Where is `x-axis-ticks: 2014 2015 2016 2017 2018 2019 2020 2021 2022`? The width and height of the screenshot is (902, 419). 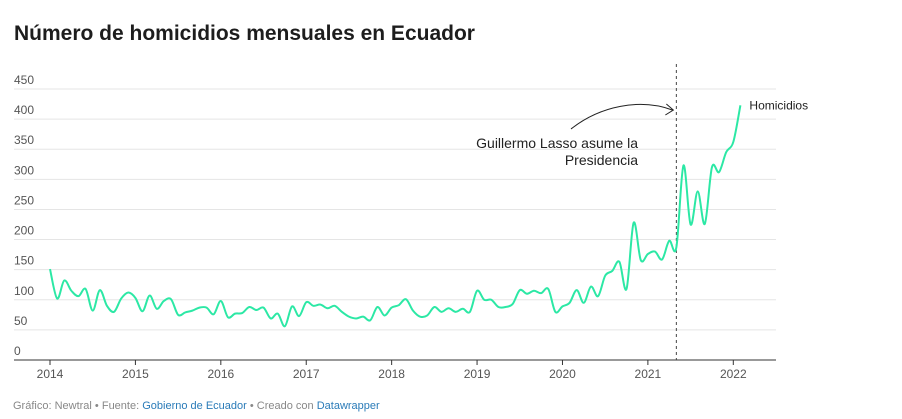
x-axis-ticks: 2014 2015 2016 2017 2018 2019 2020 2021 2022 is located at coordinates (392, 370).